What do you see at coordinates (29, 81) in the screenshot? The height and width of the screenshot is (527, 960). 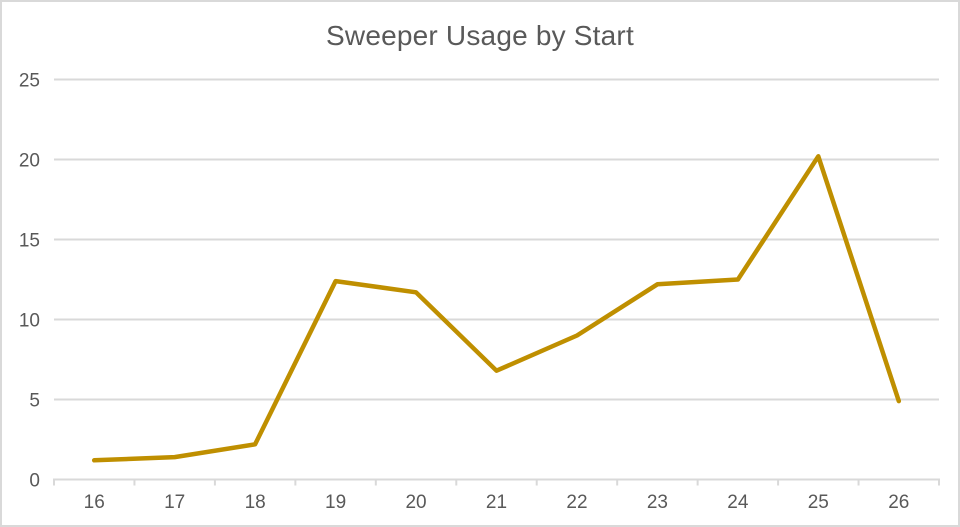 I see `y-axis-tick-label: 25` at bounding box center [29, 81].